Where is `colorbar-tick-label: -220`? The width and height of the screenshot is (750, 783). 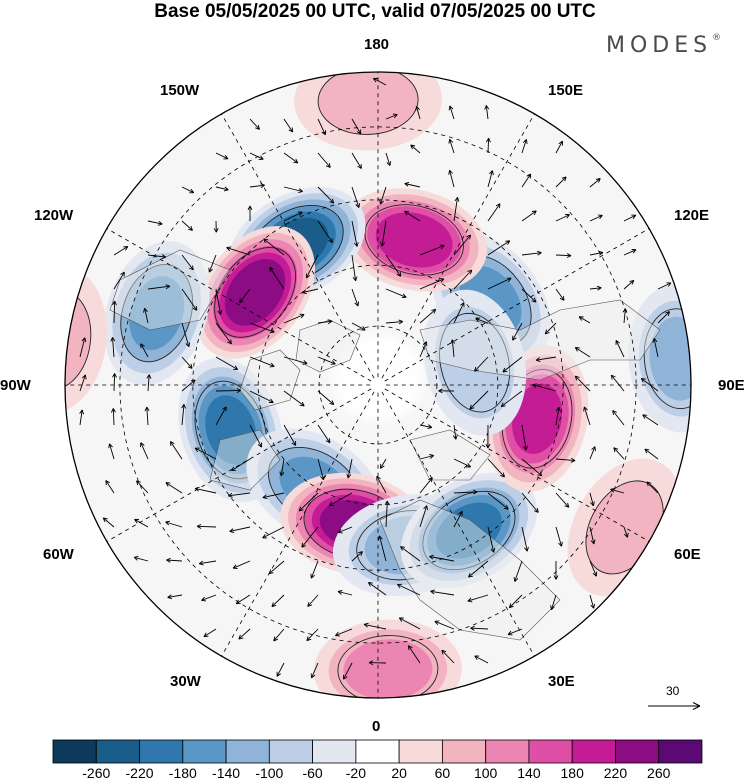
colorbar-tick-label: -220 is located at coordinates (139, 773).